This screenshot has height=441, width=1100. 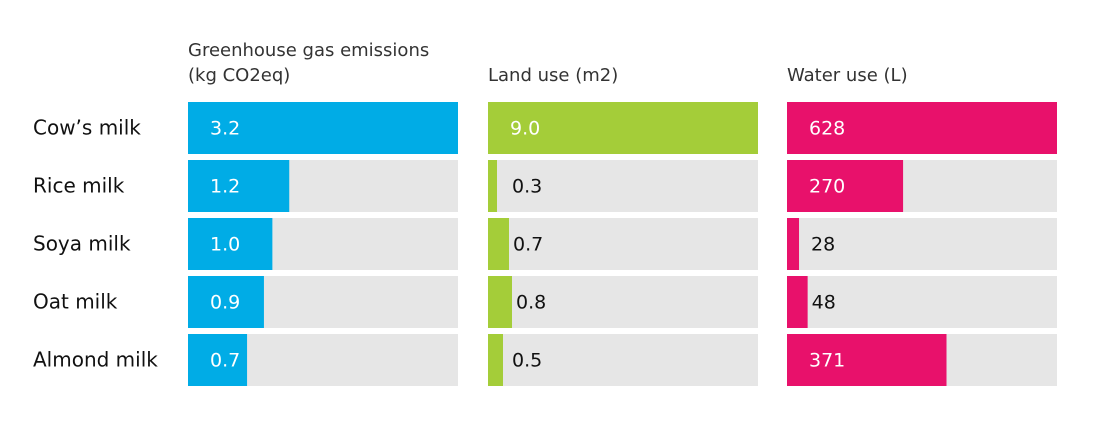 I want to click on panel-title: Water use (L), so click(x=847, y=75).